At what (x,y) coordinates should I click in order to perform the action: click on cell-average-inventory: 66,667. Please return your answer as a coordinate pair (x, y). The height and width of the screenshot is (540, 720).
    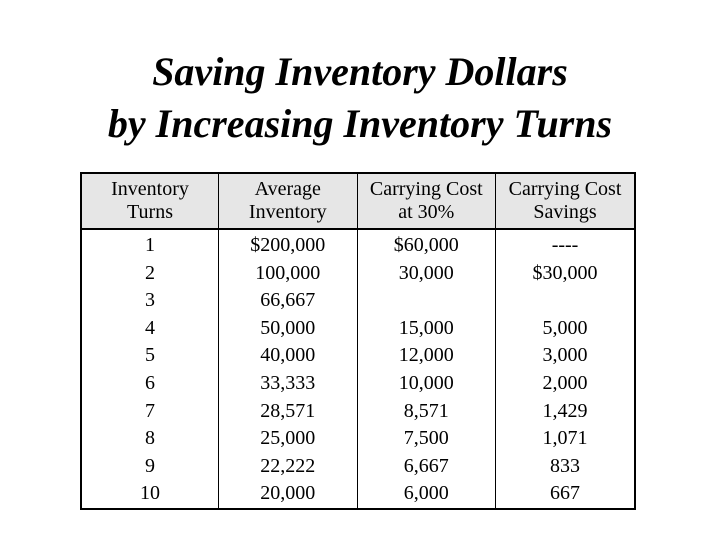
    Looking at the image, I should click on (288, 301).